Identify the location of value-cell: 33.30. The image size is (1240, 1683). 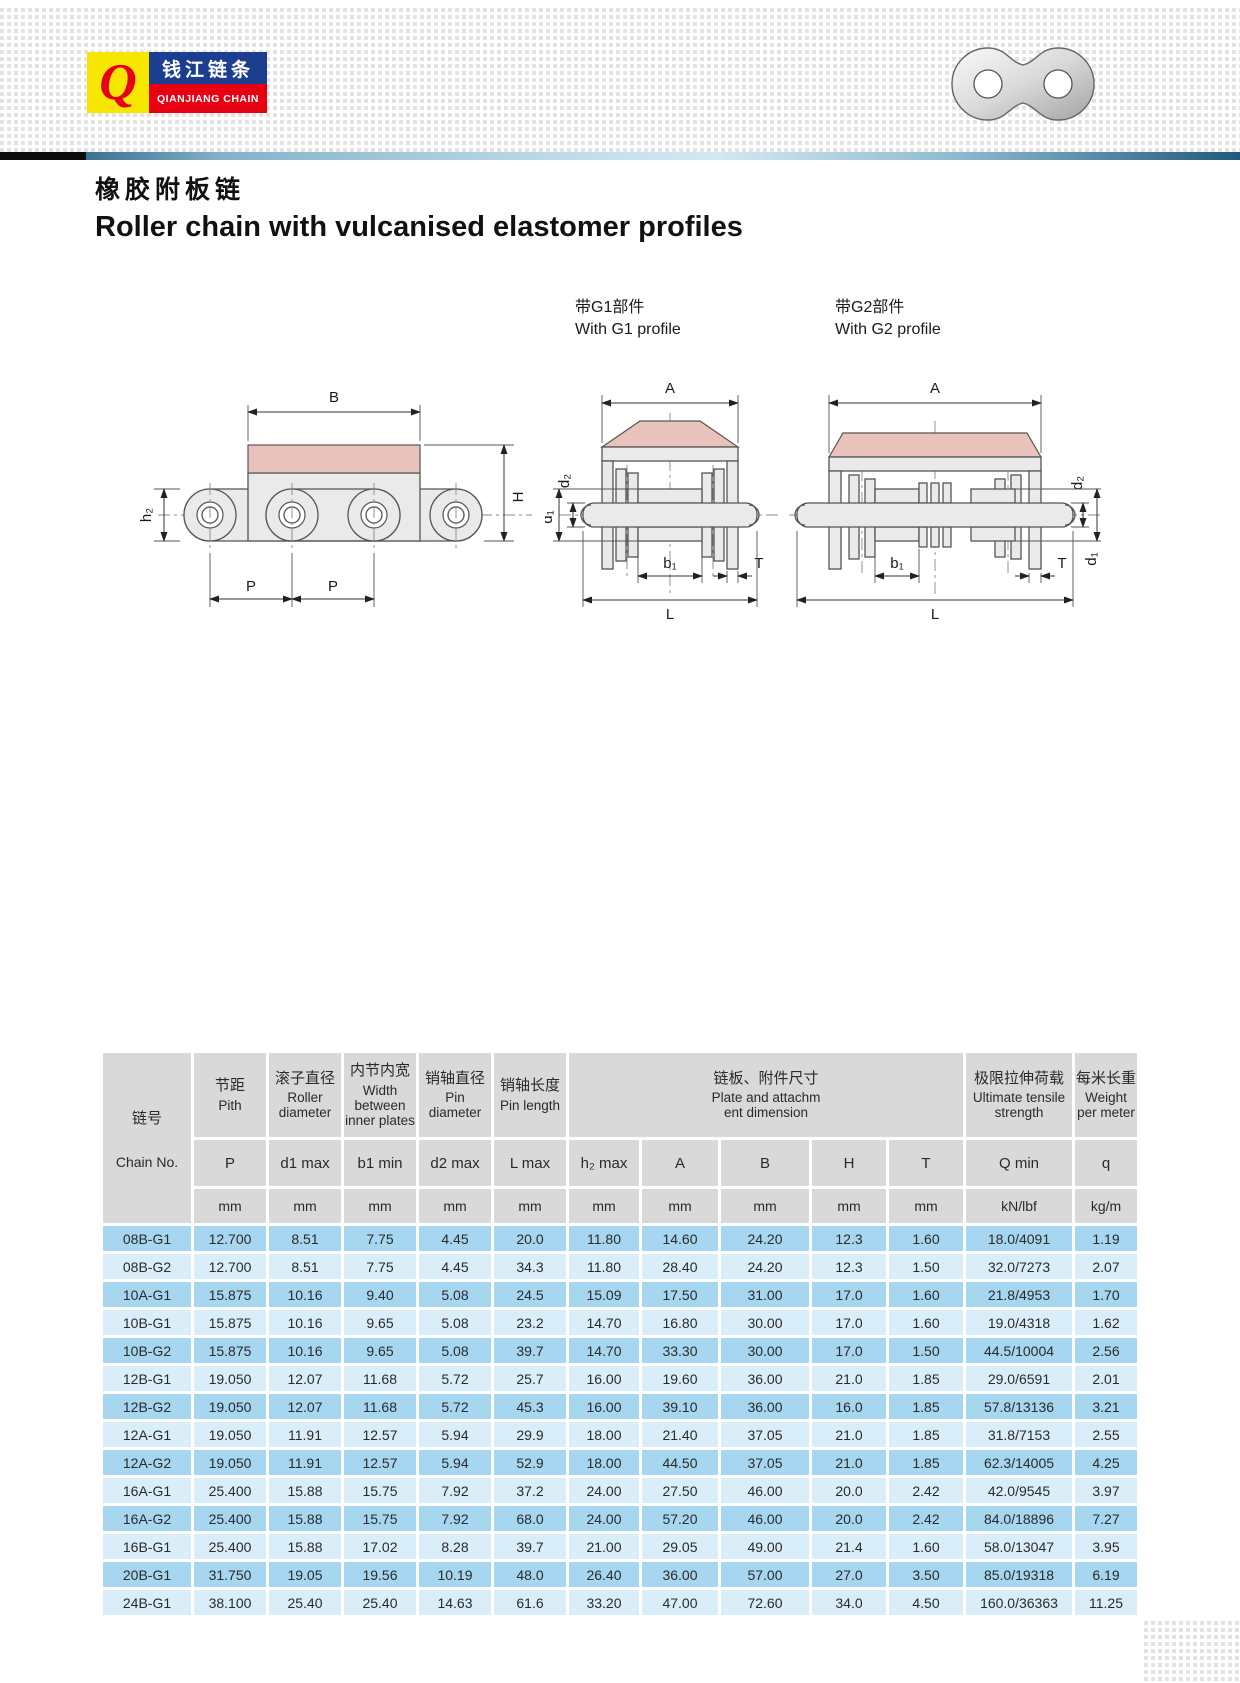
(680, 1350).